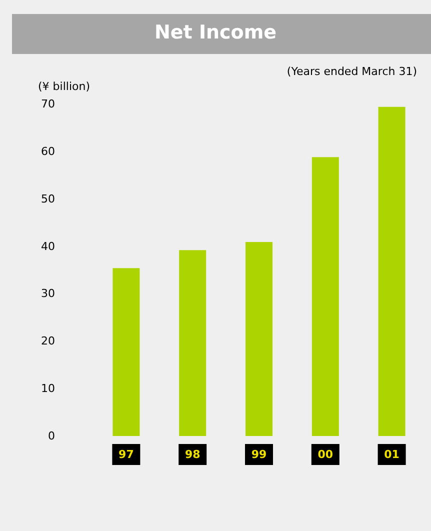  What do you see at coordinates (48, 389) in the screenshot?
I see `y-tick-label: 10` at bounding box center [48, 389].